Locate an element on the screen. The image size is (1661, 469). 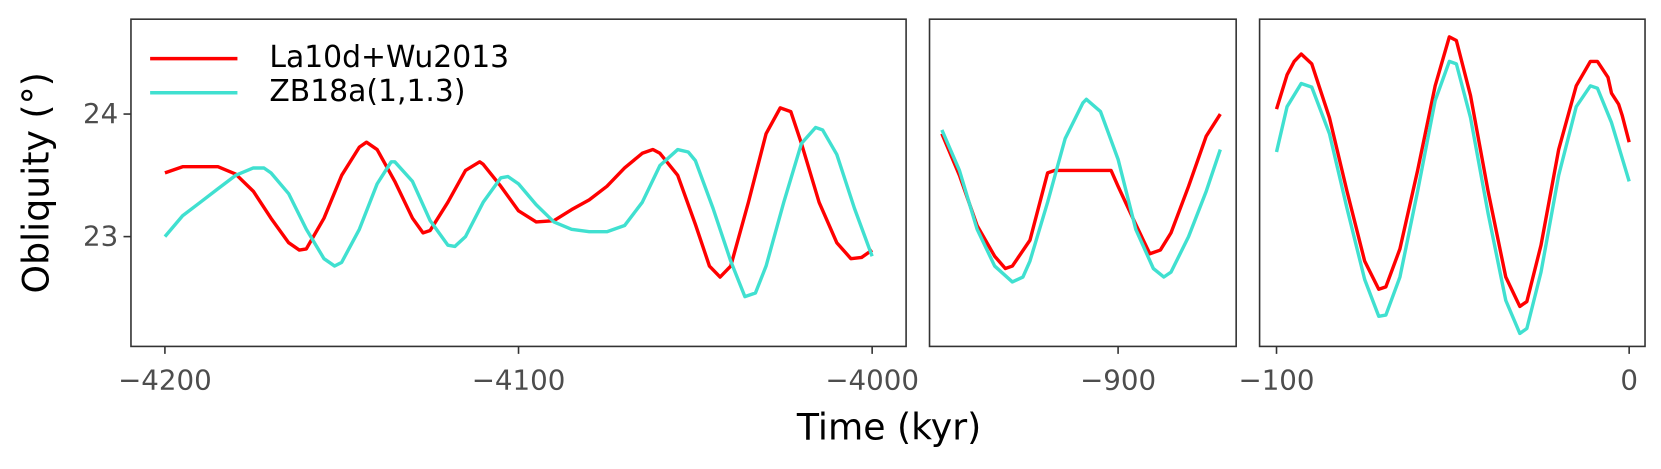
y-tick-label: 24 is located at coordinates (100, 113).